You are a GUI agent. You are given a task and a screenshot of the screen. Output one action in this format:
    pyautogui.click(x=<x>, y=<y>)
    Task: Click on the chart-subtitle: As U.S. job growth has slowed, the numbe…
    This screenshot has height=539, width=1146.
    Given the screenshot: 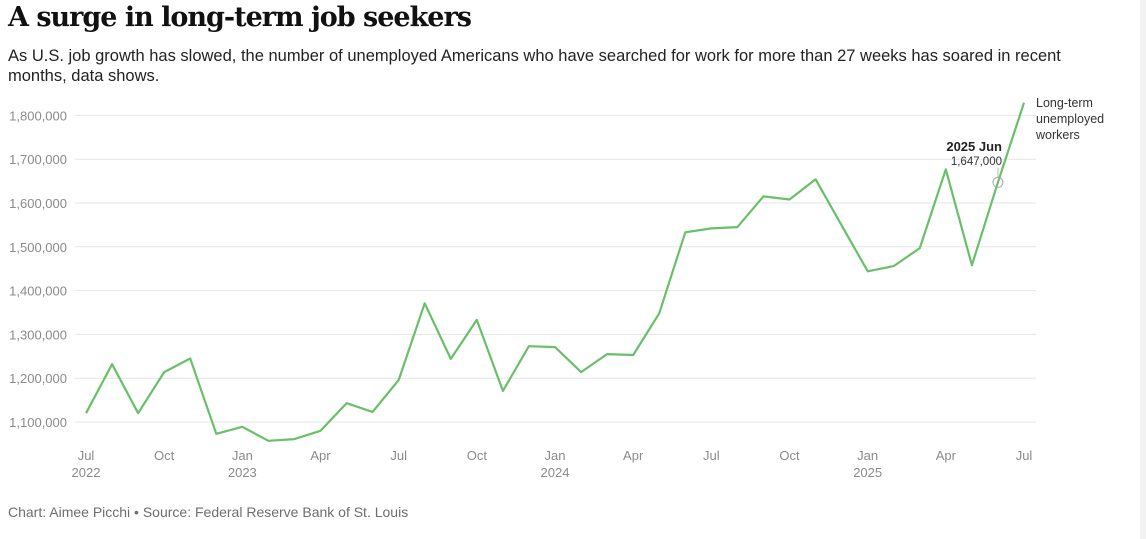 What is the action you would take?
    pyautogui.click(x=534, y=66)
    